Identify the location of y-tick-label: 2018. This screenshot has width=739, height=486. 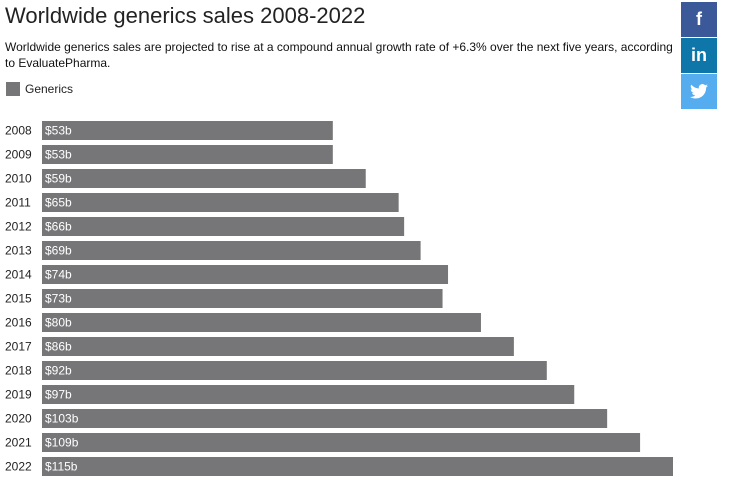
(18, 371).